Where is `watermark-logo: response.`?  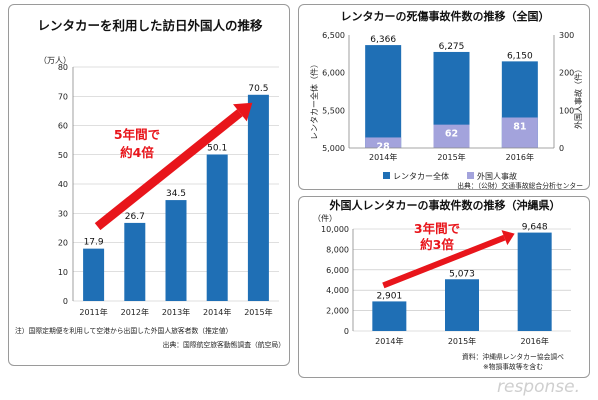
watermark-logo: response. is located at coordinates (538, 387).